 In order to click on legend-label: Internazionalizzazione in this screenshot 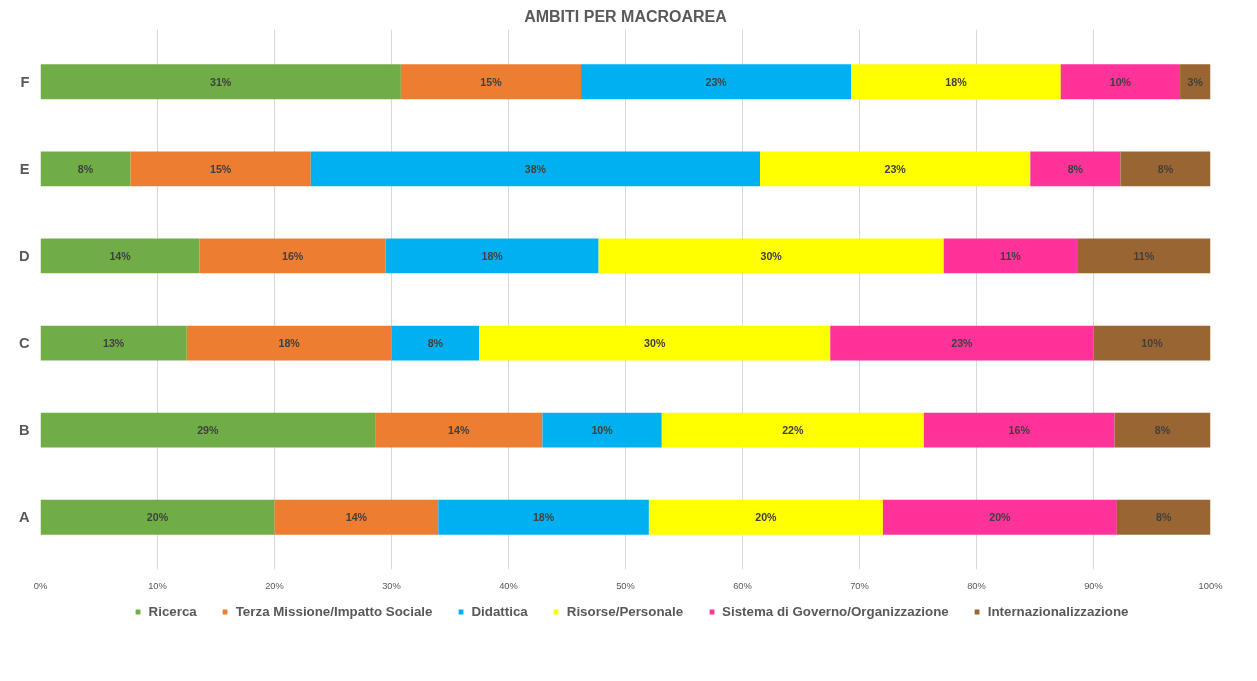, I will do `click(1058, 611)`.